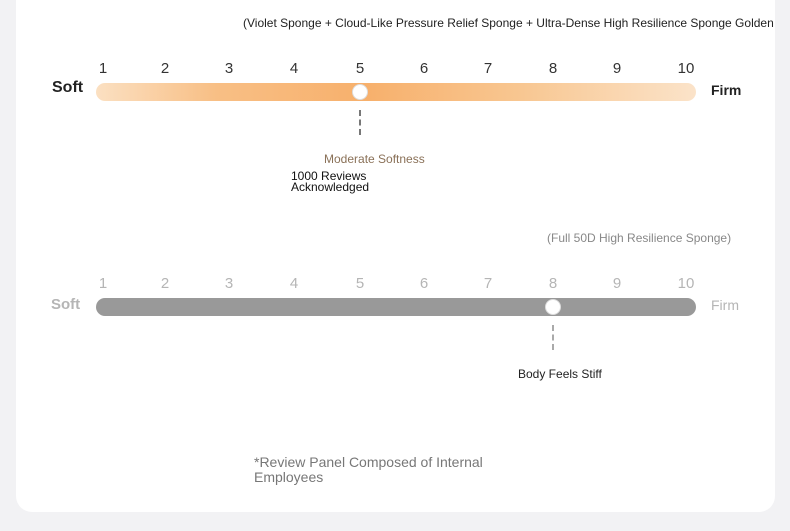  Describe the element at coordinates (374, 159) in the screenshot. I see `firmness-label-1: Moderate Softness` at that location.